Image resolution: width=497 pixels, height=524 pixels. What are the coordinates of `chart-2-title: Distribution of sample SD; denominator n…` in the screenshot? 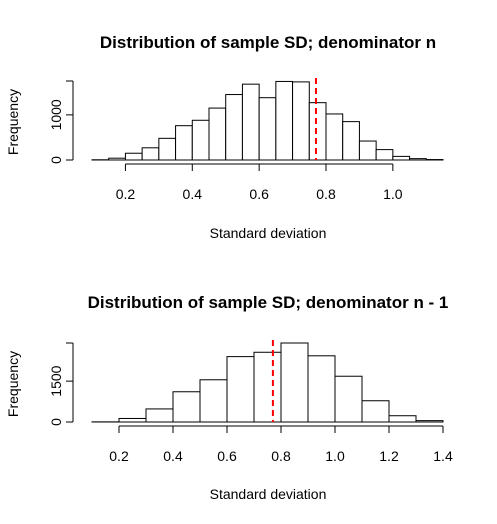 It's located at (268, 302).